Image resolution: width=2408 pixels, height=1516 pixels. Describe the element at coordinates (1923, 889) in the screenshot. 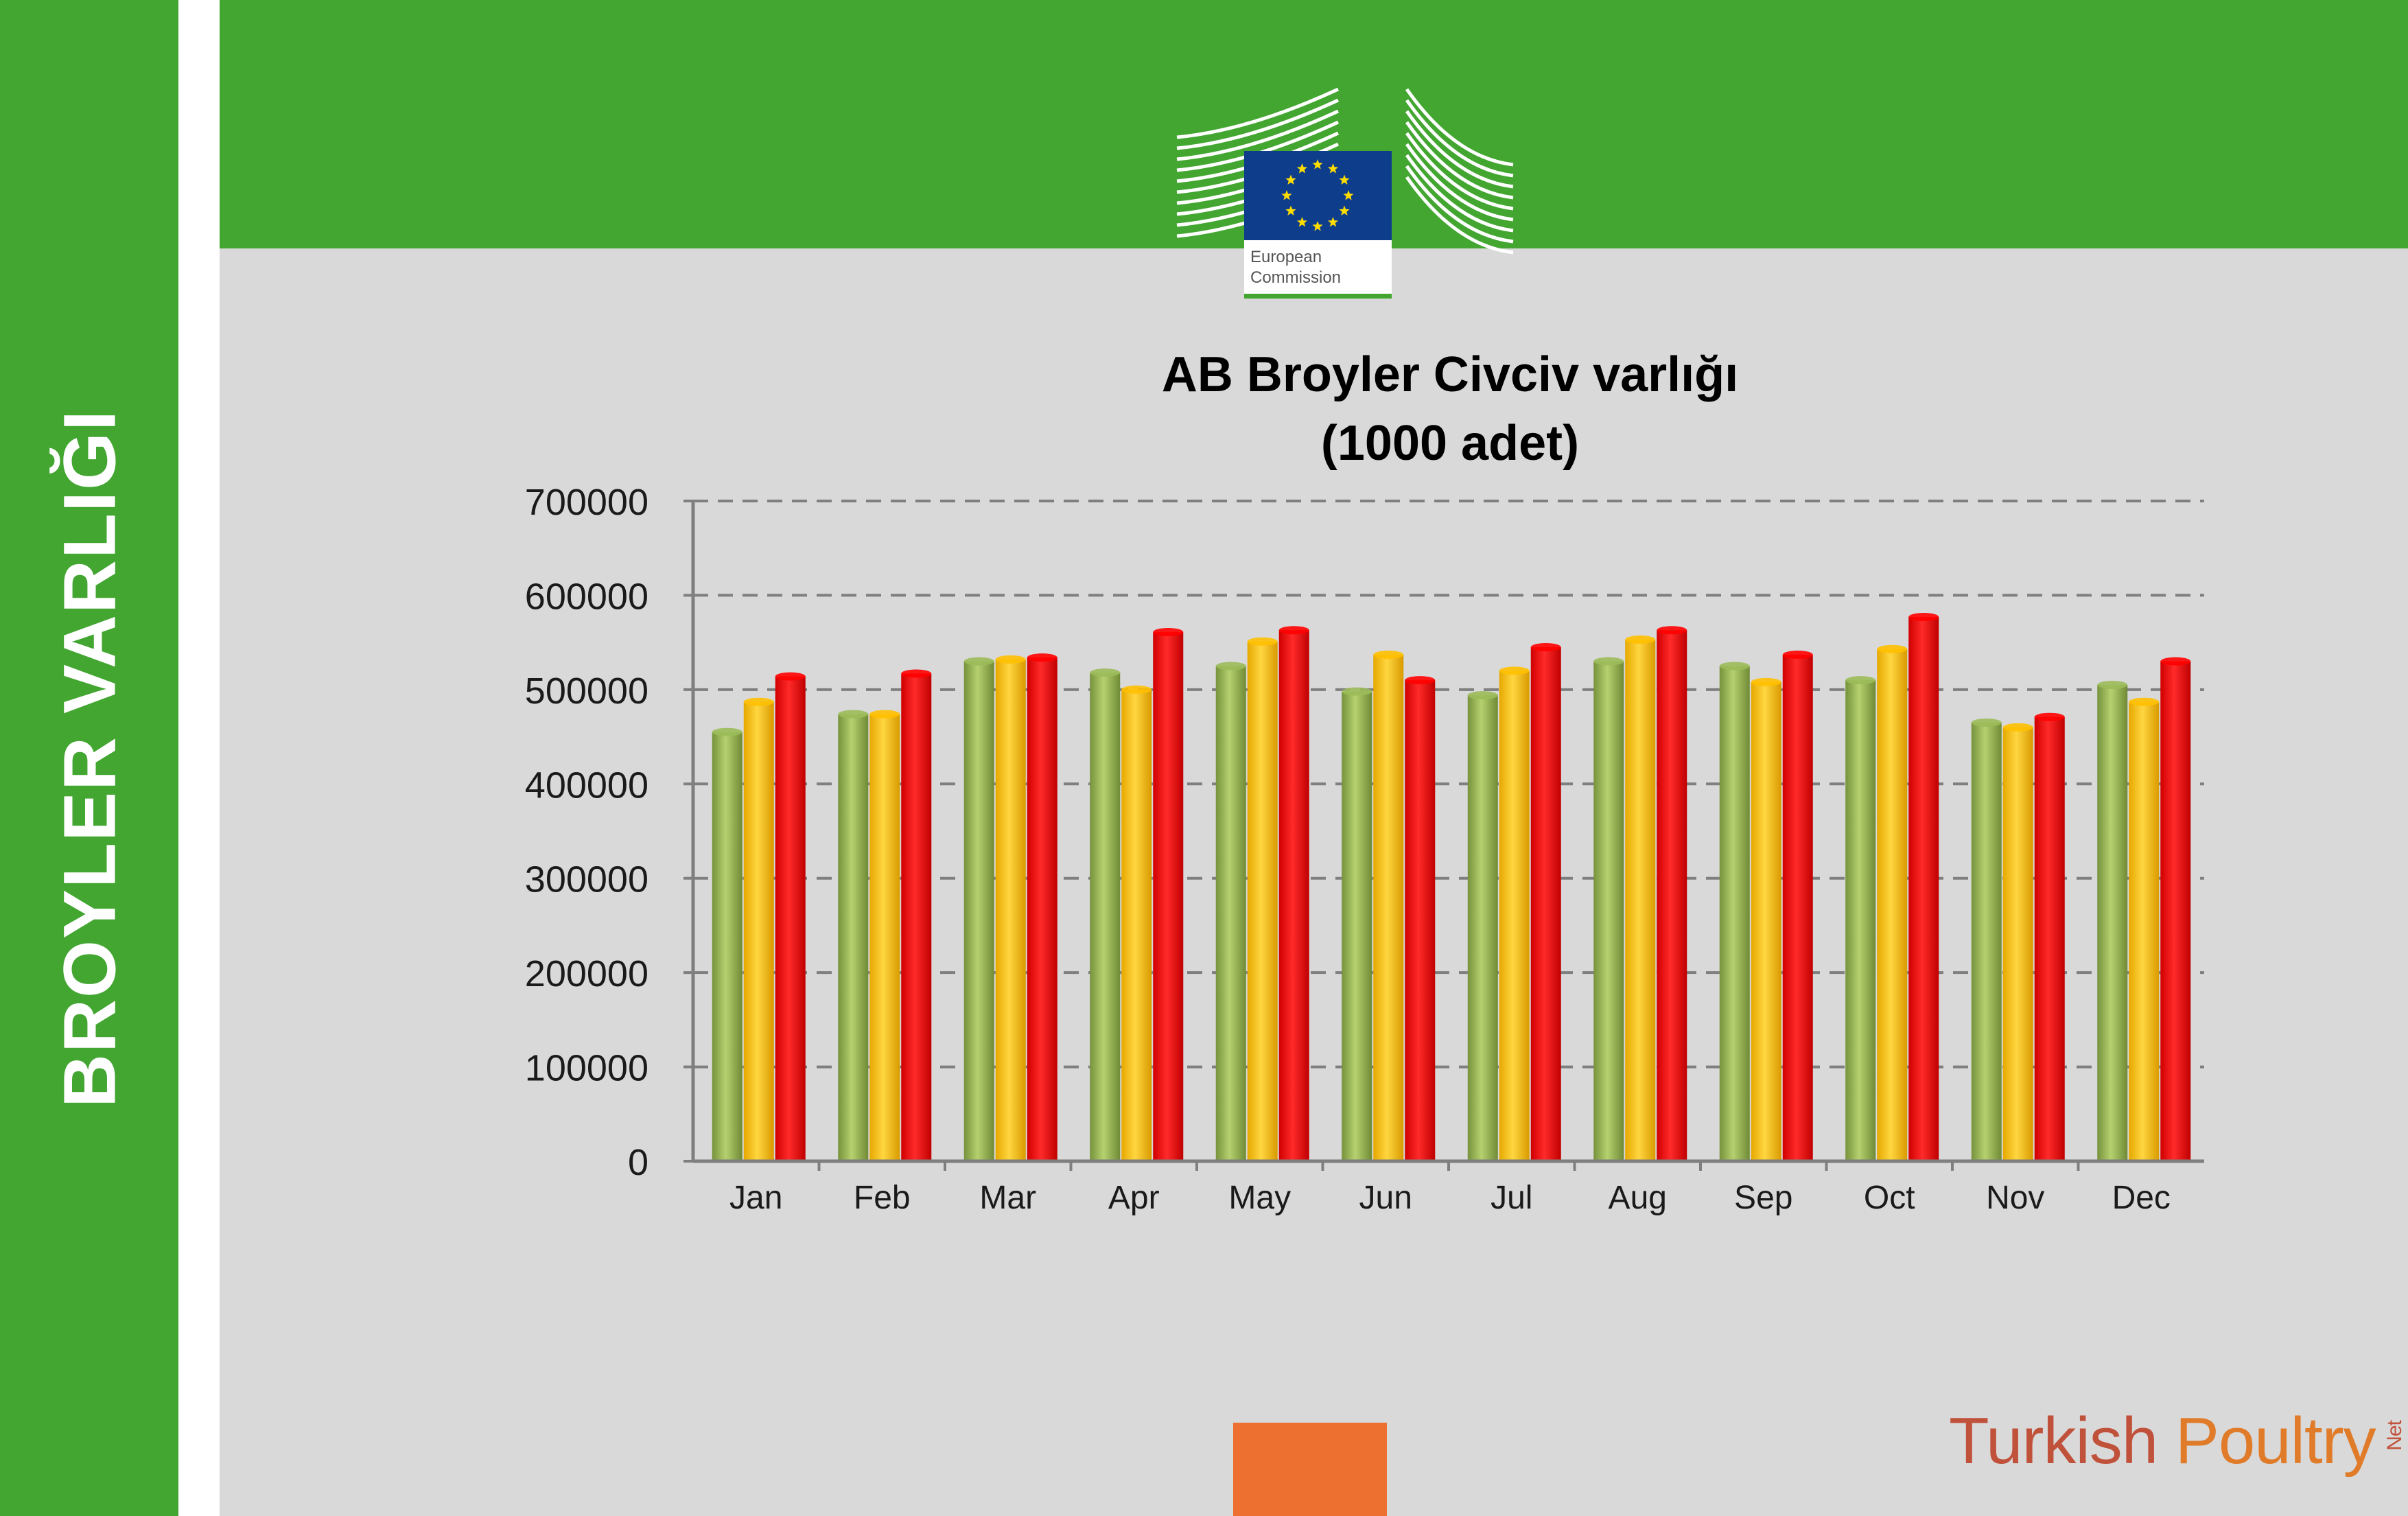

I see `bar-red-oct` at that location.